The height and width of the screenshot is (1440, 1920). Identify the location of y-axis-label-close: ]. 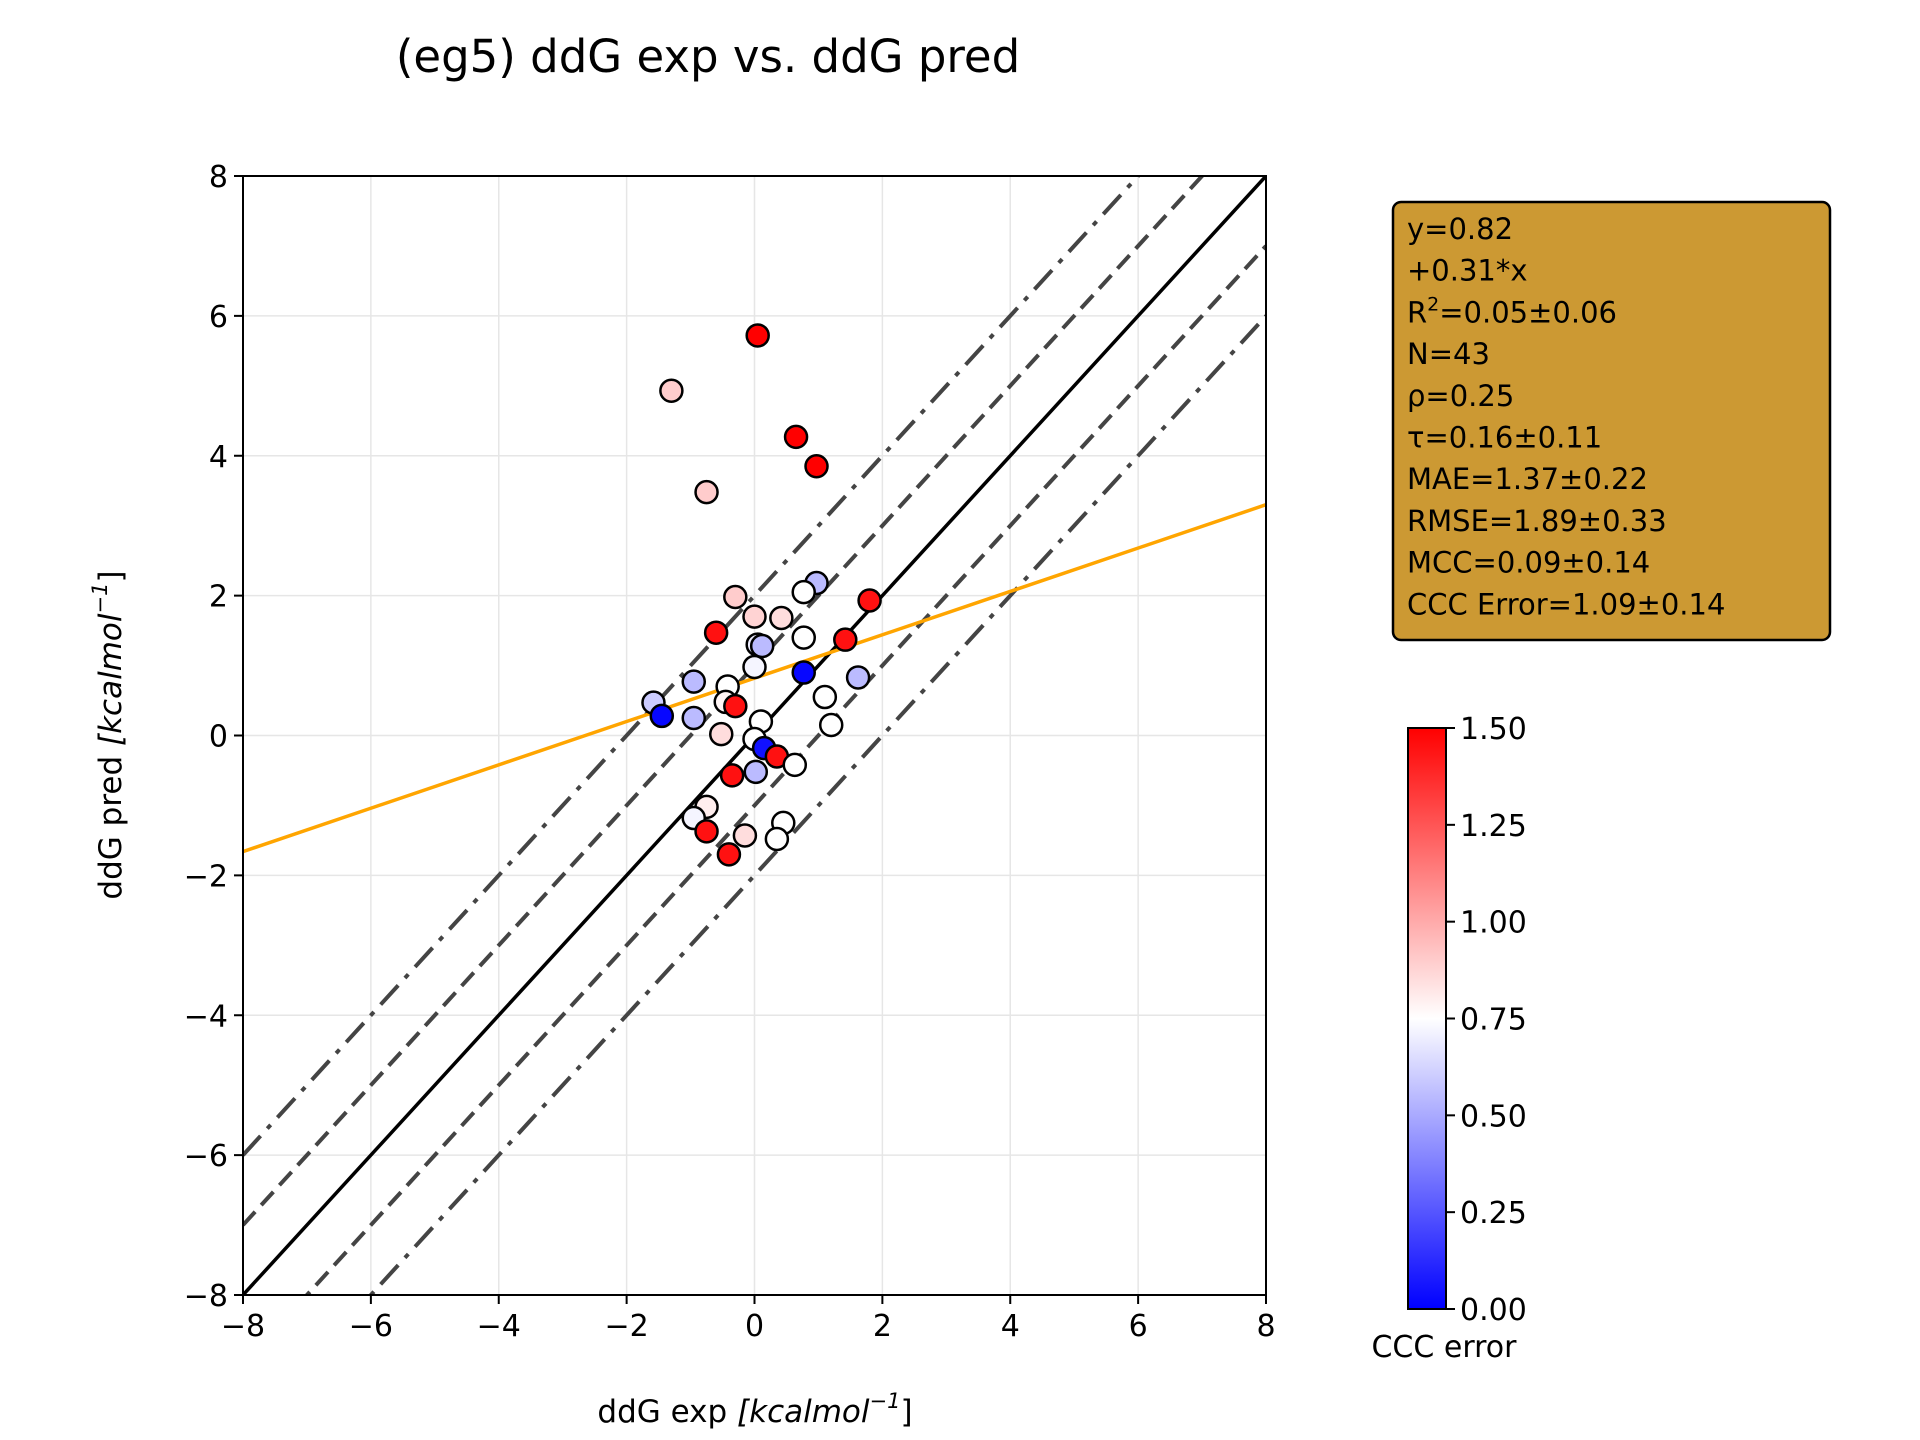
(111, 576).